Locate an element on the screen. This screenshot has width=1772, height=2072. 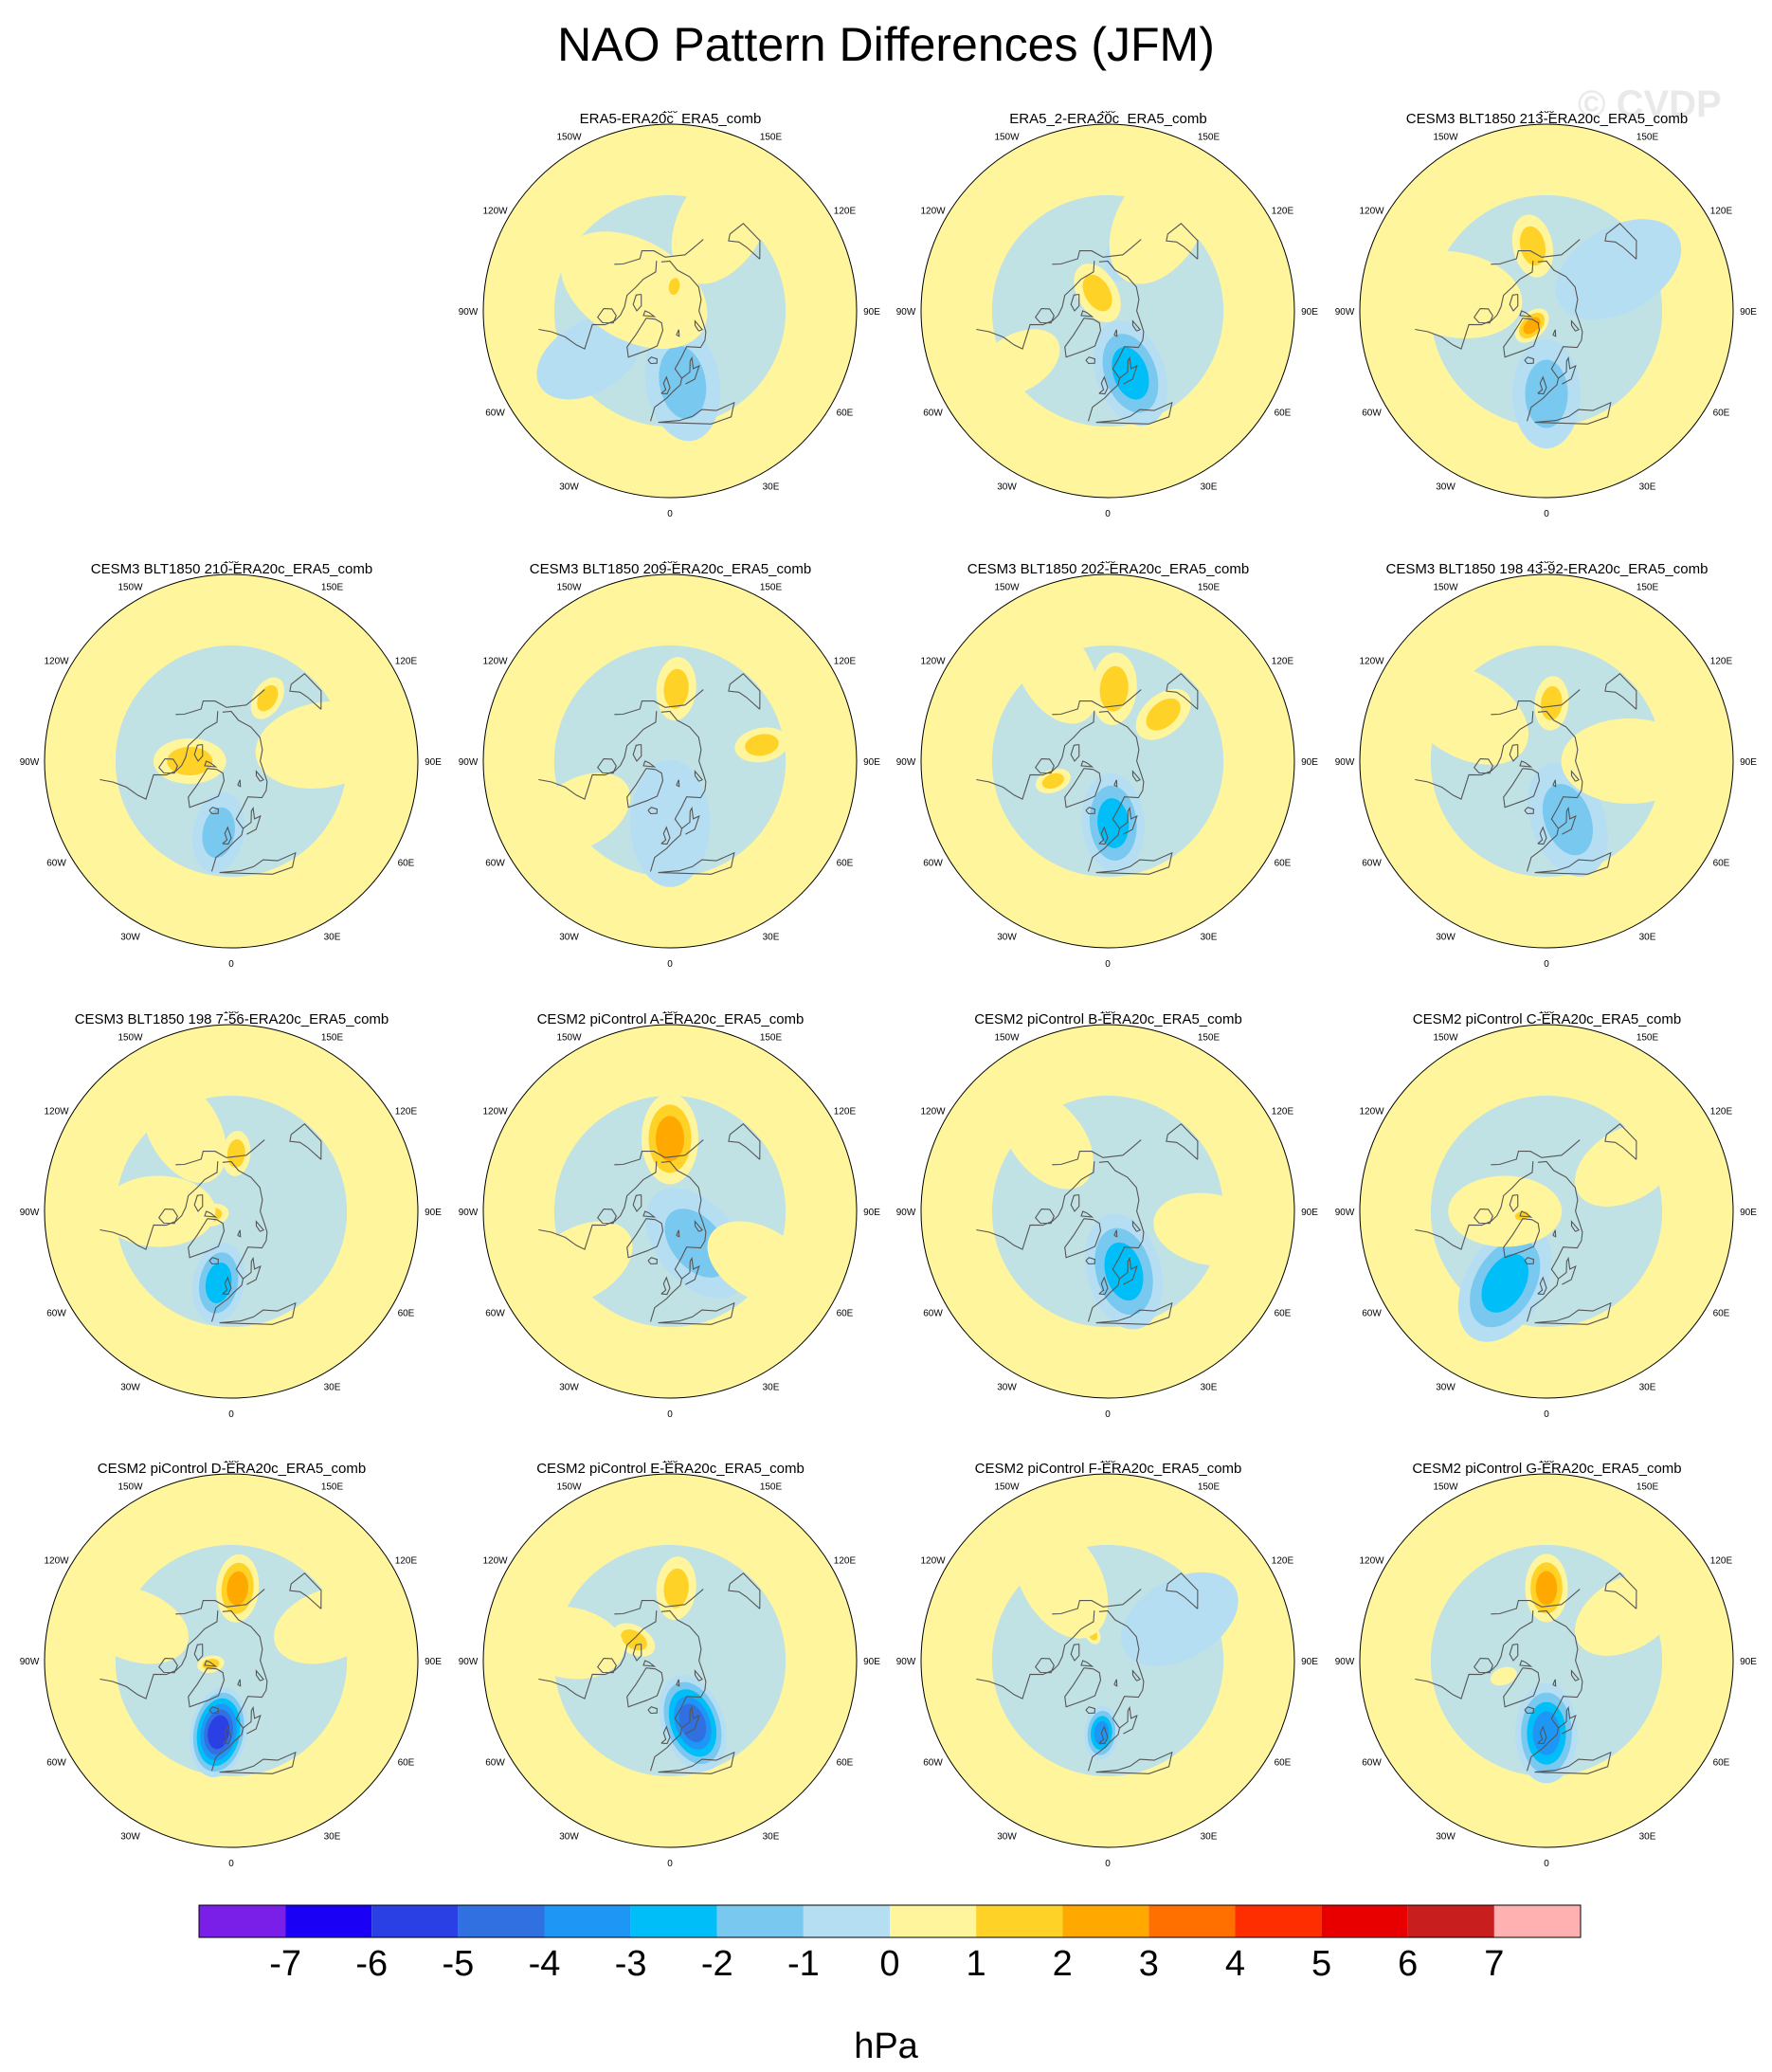
colorbar-frame is located at coordinates (890, 1921).